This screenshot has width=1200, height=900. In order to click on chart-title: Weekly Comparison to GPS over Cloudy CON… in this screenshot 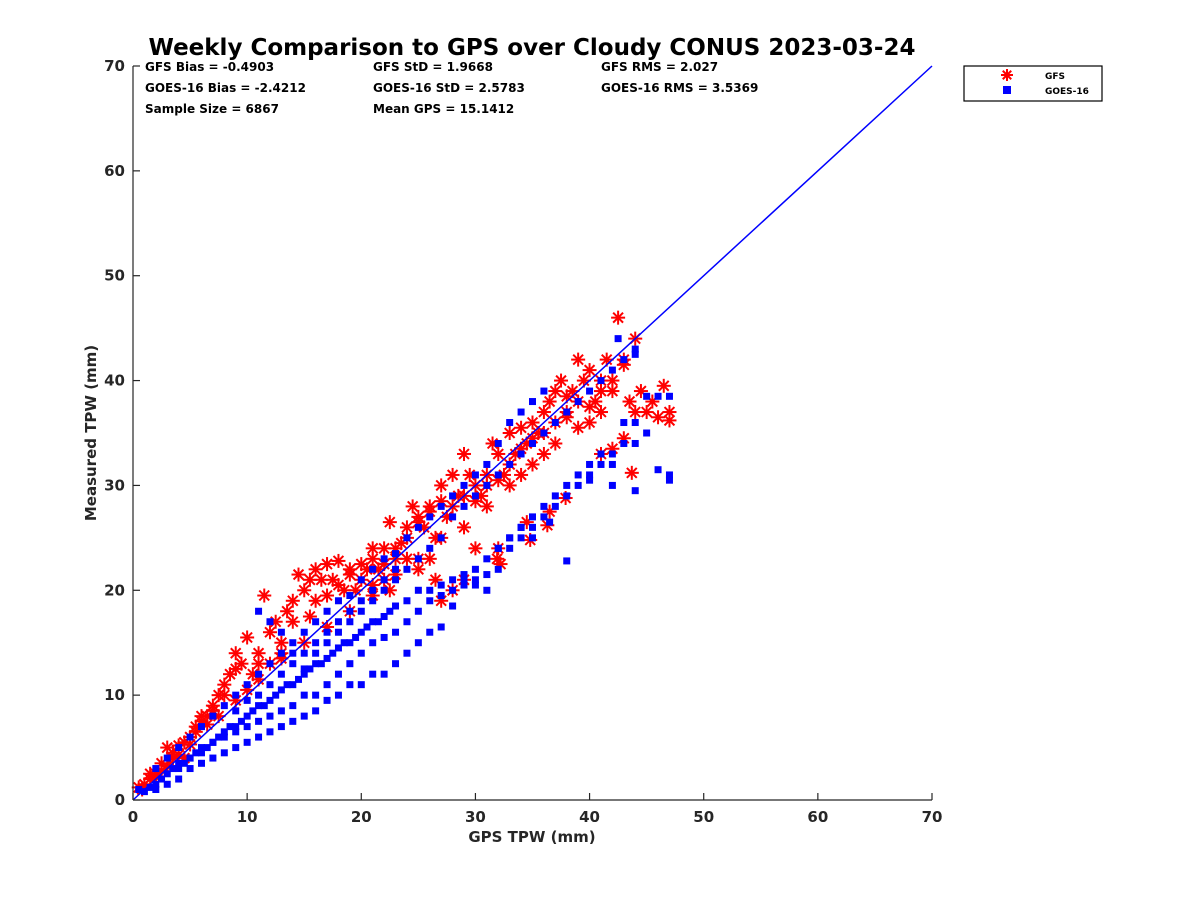, I will do `click(532, 48)`.